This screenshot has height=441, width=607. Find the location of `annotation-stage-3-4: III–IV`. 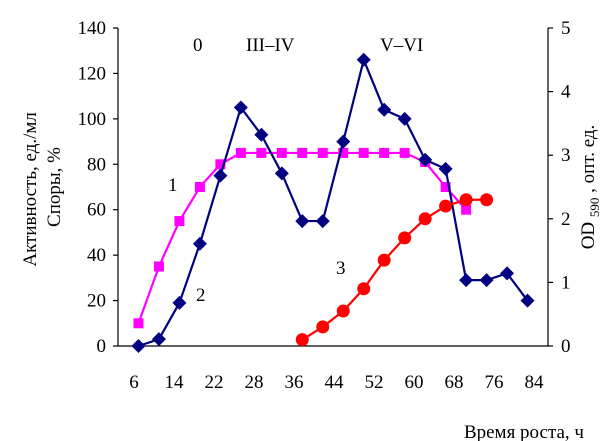

annotation-stage-3-4: III–IV is located at coordinates (270, 45).